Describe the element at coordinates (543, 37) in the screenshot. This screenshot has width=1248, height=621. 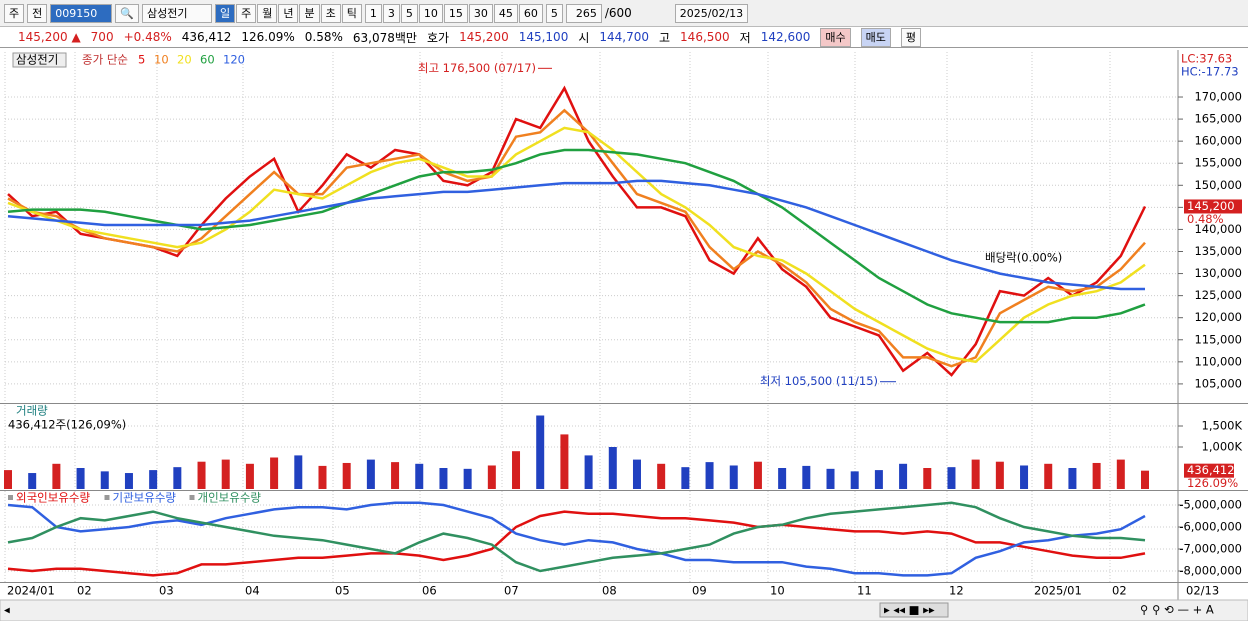
I see `bid: 145,100` at that location.